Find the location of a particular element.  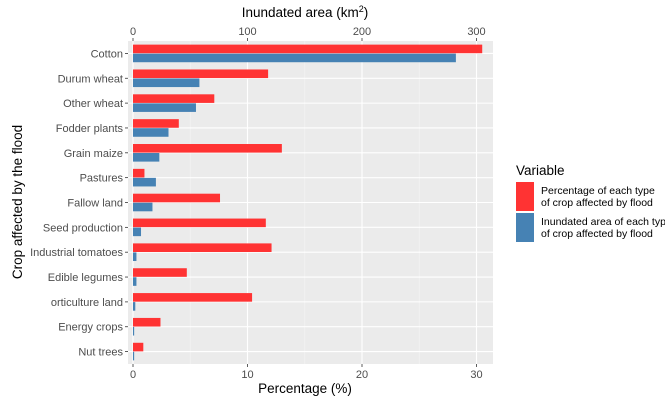

x-tick-label-top: 300 is located at coordinates (476, 32).